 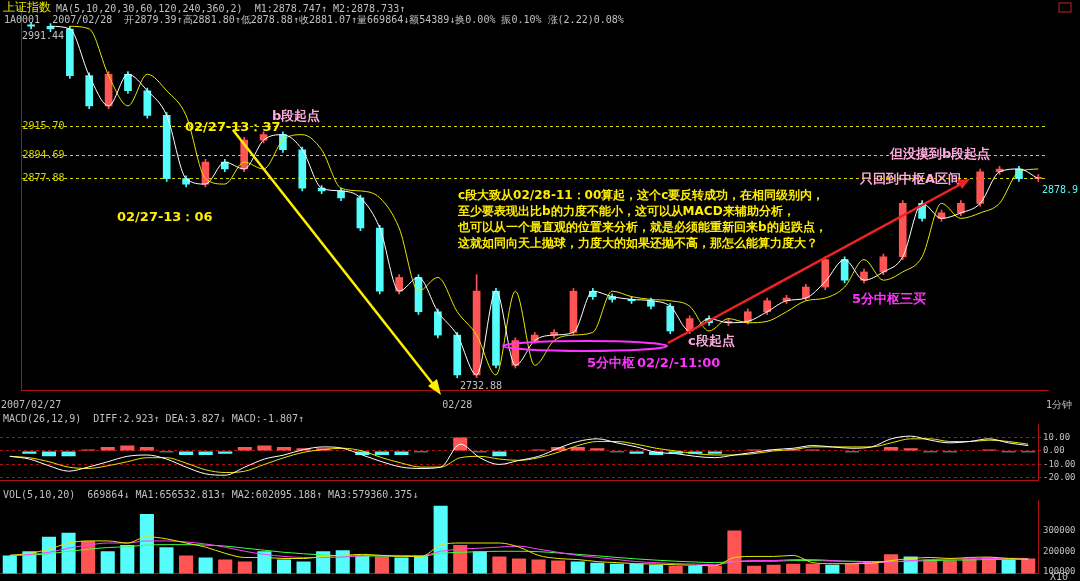 What do you see at coordinates (154, 418) in the screenshot?
I see `chart-title: MACD(26,12,9) DIFF:2.923↑ DEA:3.827↓ MACD:-1.807↑` at bounding box center [154, 418].